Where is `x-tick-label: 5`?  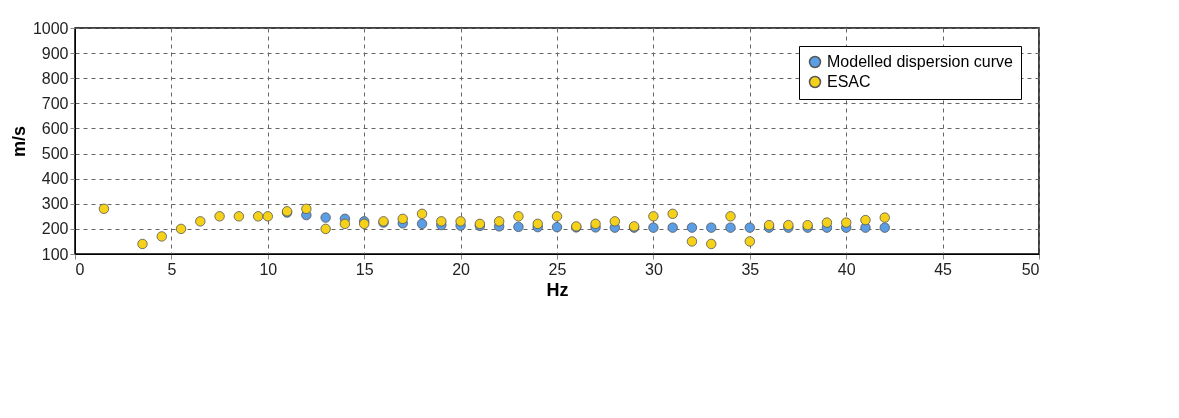 x-tick-label: 5 is located at coordinates (172, 269).